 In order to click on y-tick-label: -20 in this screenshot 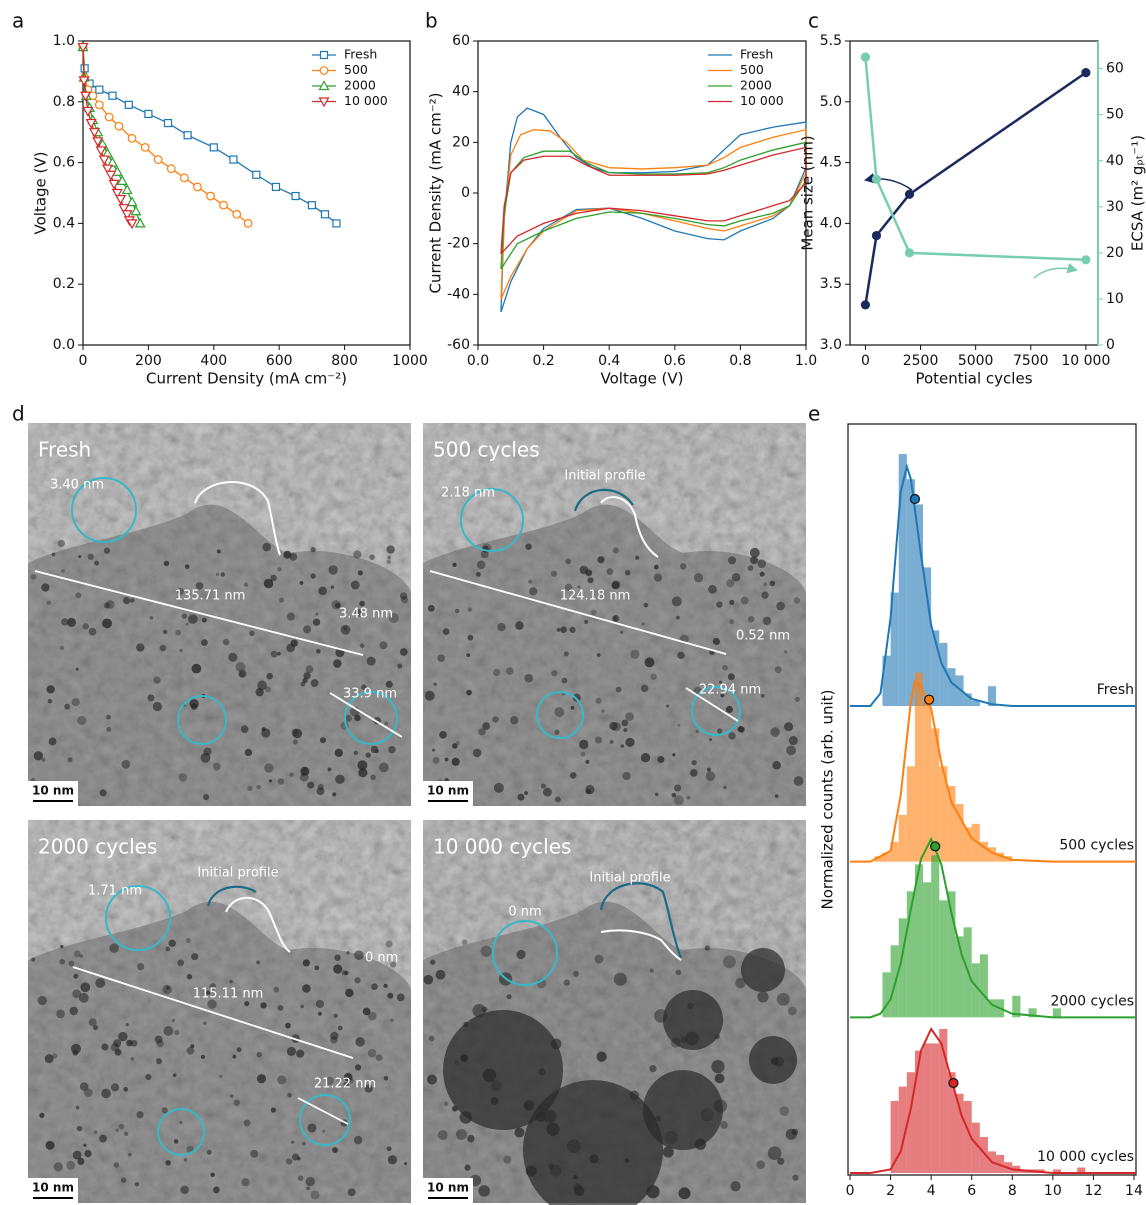, I will do `click(458, 244)`.